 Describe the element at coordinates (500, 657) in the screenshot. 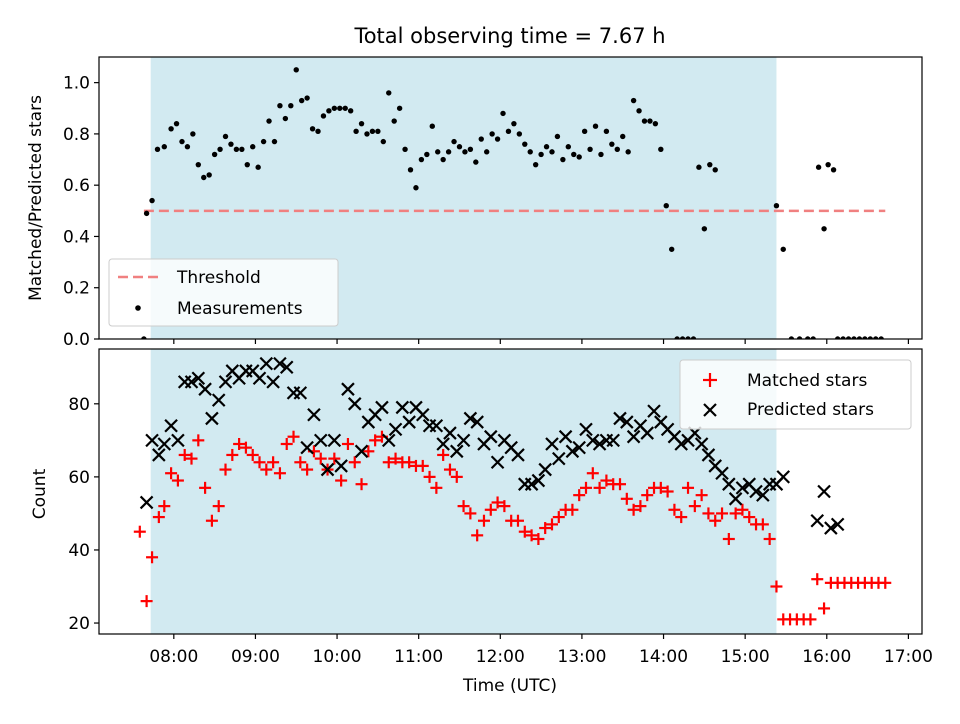

I see `x-tick-label: 12:00` at that location.